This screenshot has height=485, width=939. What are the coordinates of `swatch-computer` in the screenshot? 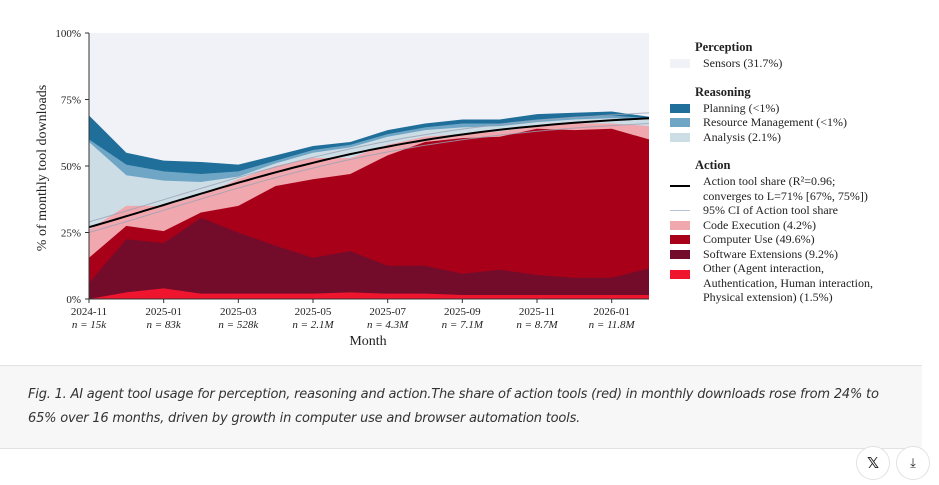 It's located at (680, 239).